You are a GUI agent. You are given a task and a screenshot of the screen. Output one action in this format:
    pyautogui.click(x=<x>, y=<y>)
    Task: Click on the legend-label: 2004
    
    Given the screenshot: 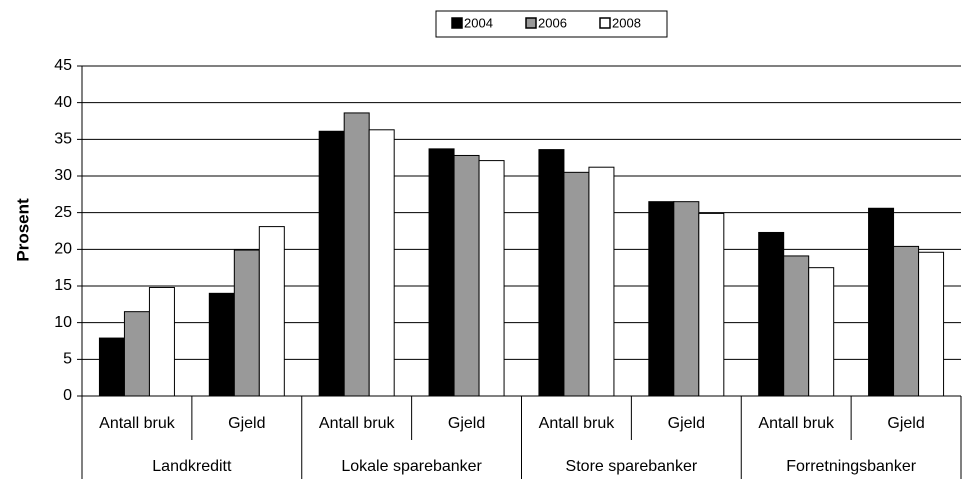 What is the action you would take?
    pyautogui.click(x=478, y=22)
    